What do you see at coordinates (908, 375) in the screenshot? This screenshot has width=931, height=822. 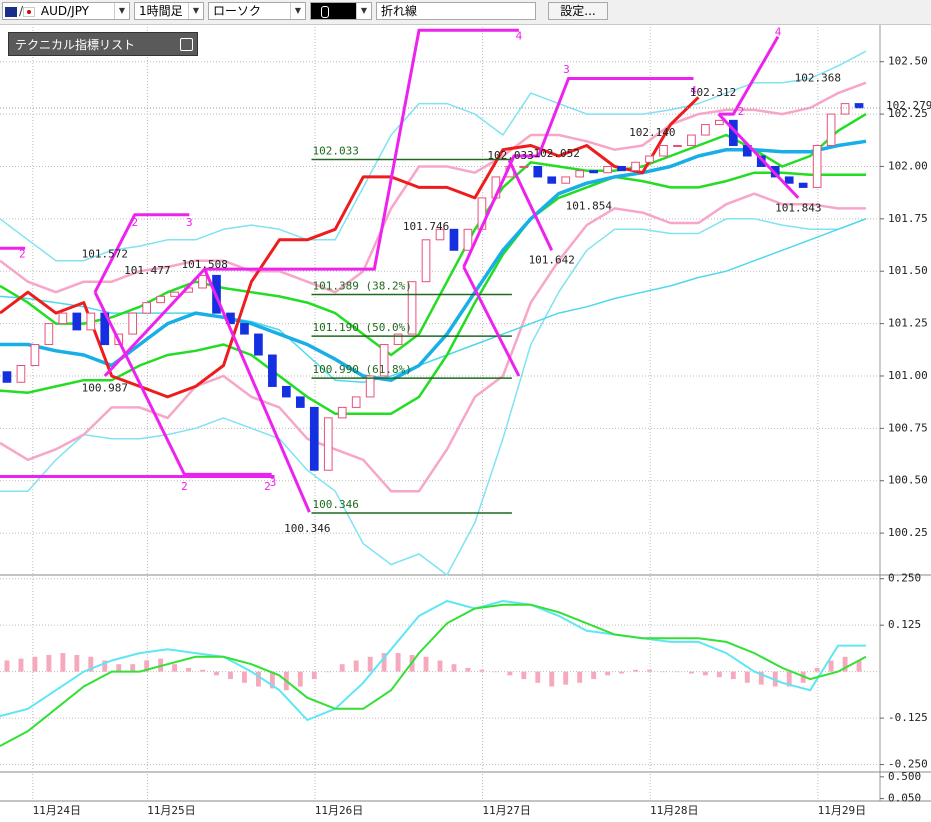 I see `y-tick-label: 101.00` at bounding box center [908, 375].